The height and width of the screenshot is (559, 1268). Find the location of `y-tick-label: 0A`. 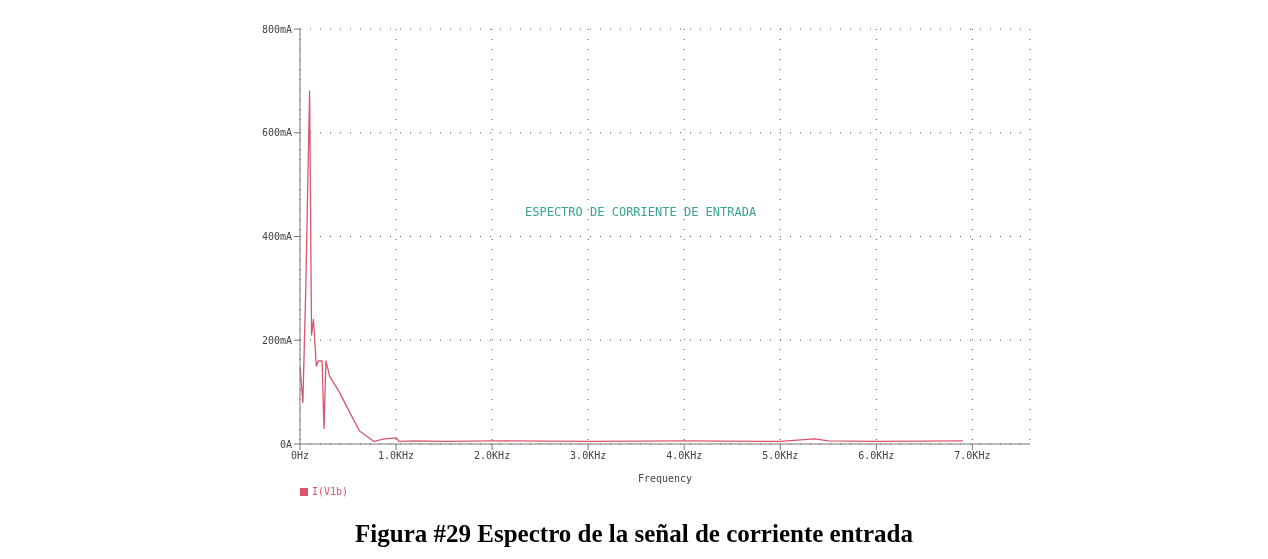

y-tick-label: 0A is located at coordinates (285, 444).